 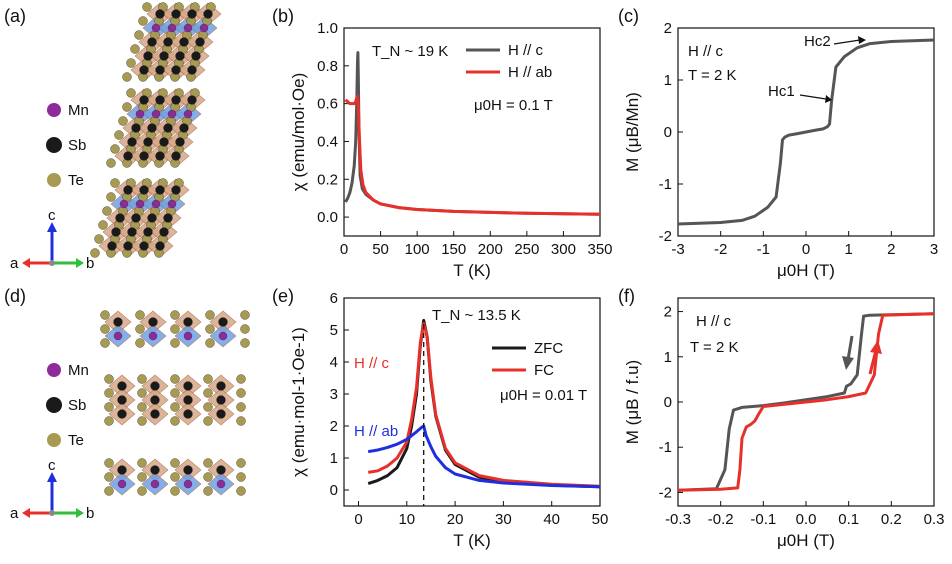 What do you see at coordinates (934, 249) in the screenshot?
I see `x-tick-label: 3` at bounding box center [934, 249].